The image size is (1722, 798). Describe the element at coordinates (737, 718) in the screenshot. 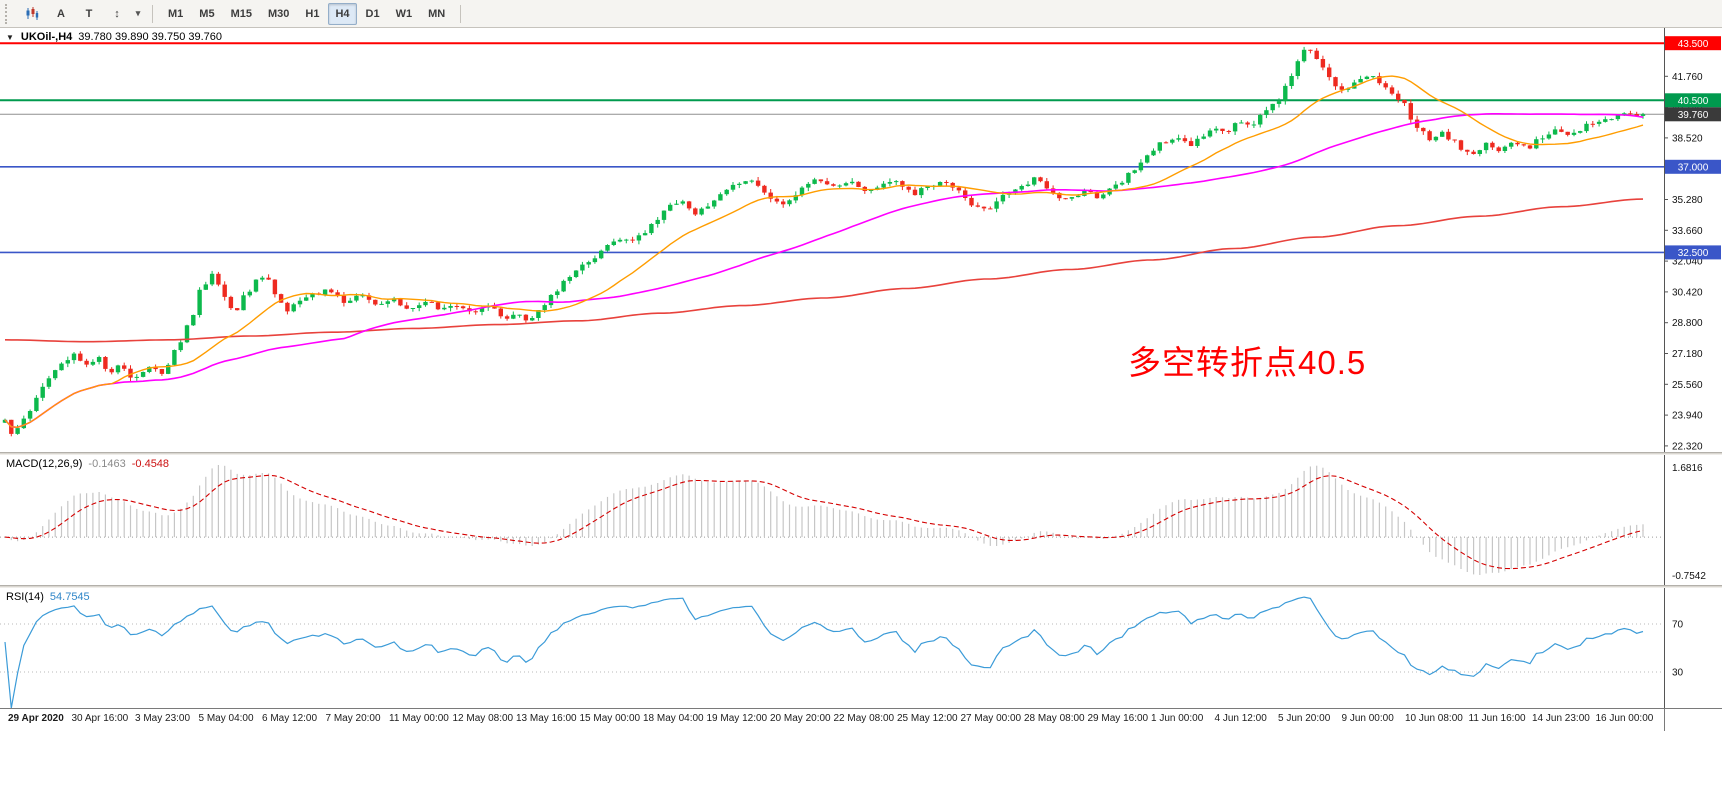

I see `time-axis-label: 19 May 12:00` at that location.